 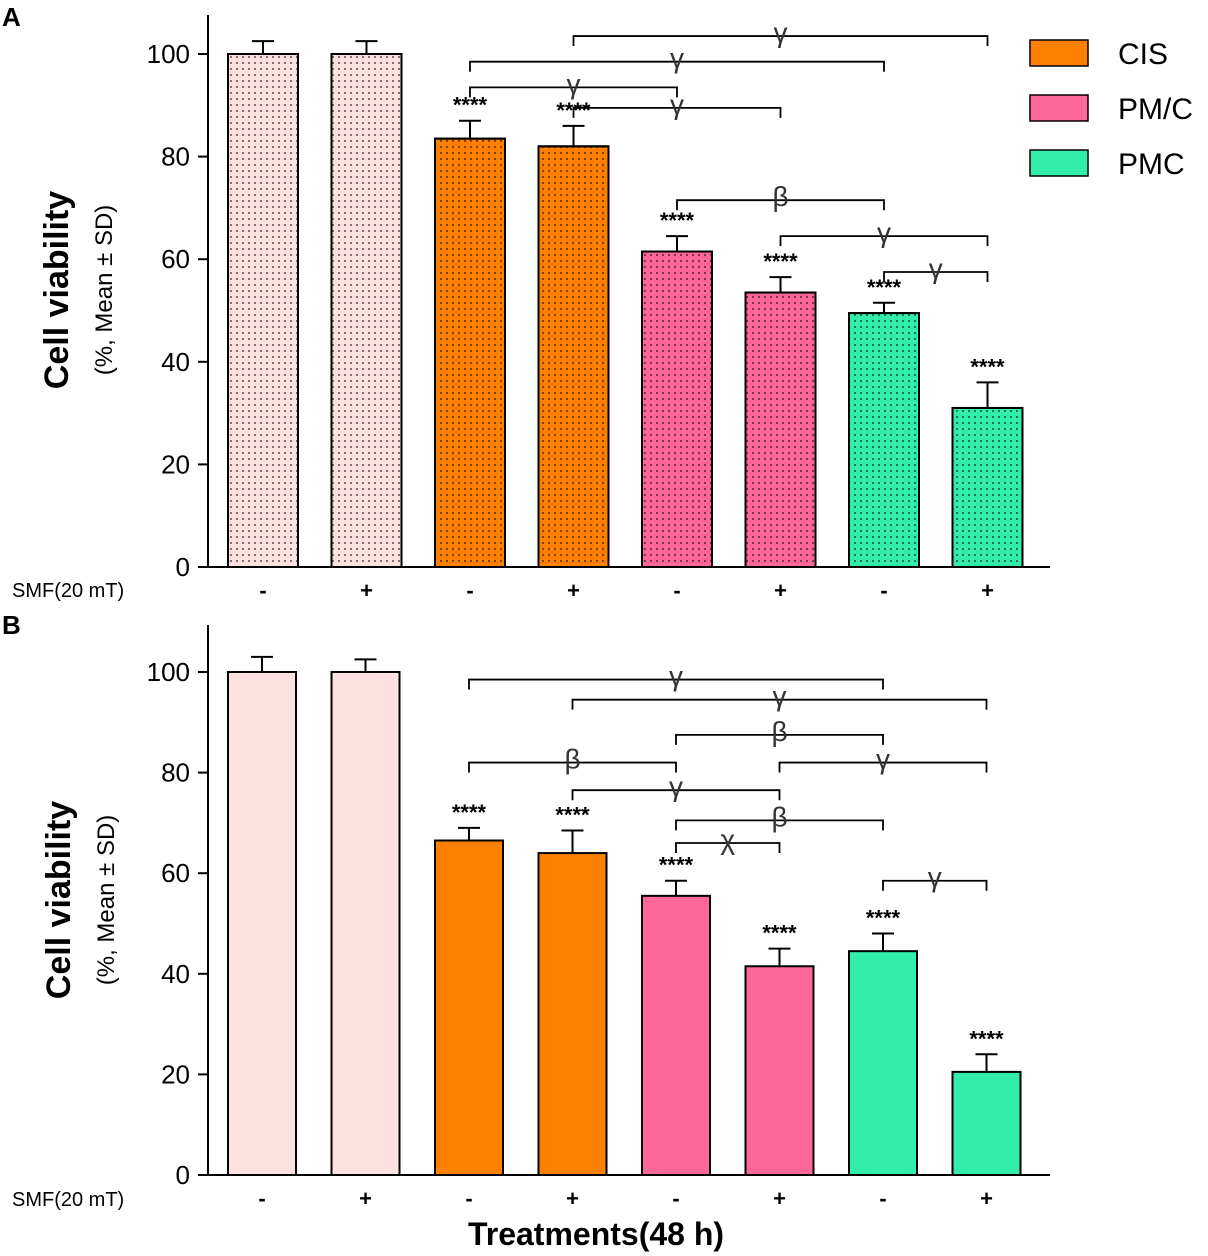 I want to click on x-axis-title: Treatments(48 h), so click(x=596, y=1234).